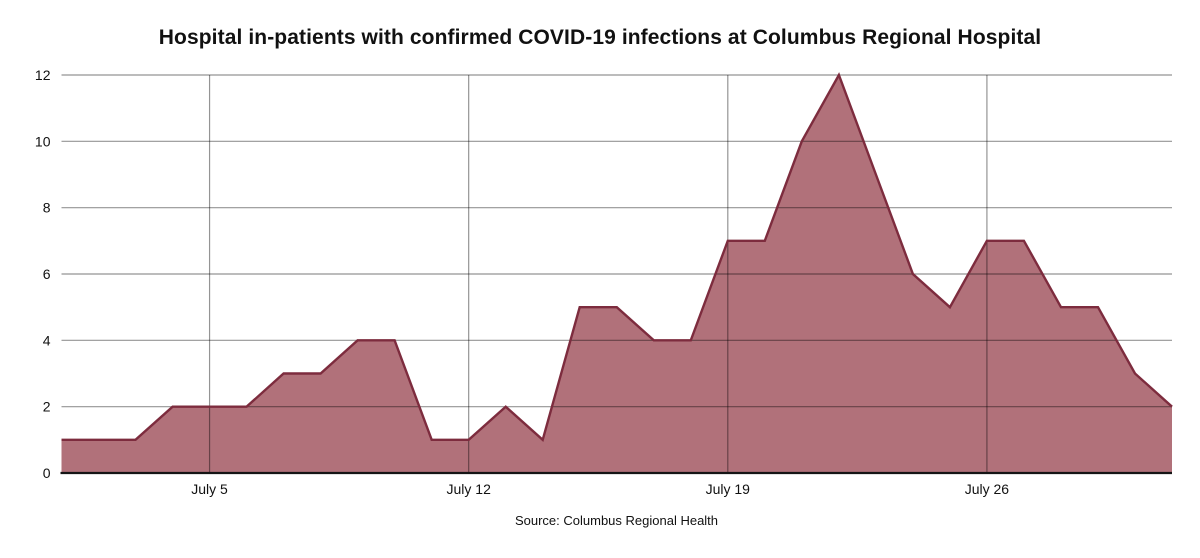 The height and width of the screenshot is (558, 1200). I want to click on y-tick-label: 12, so click(43, 75).